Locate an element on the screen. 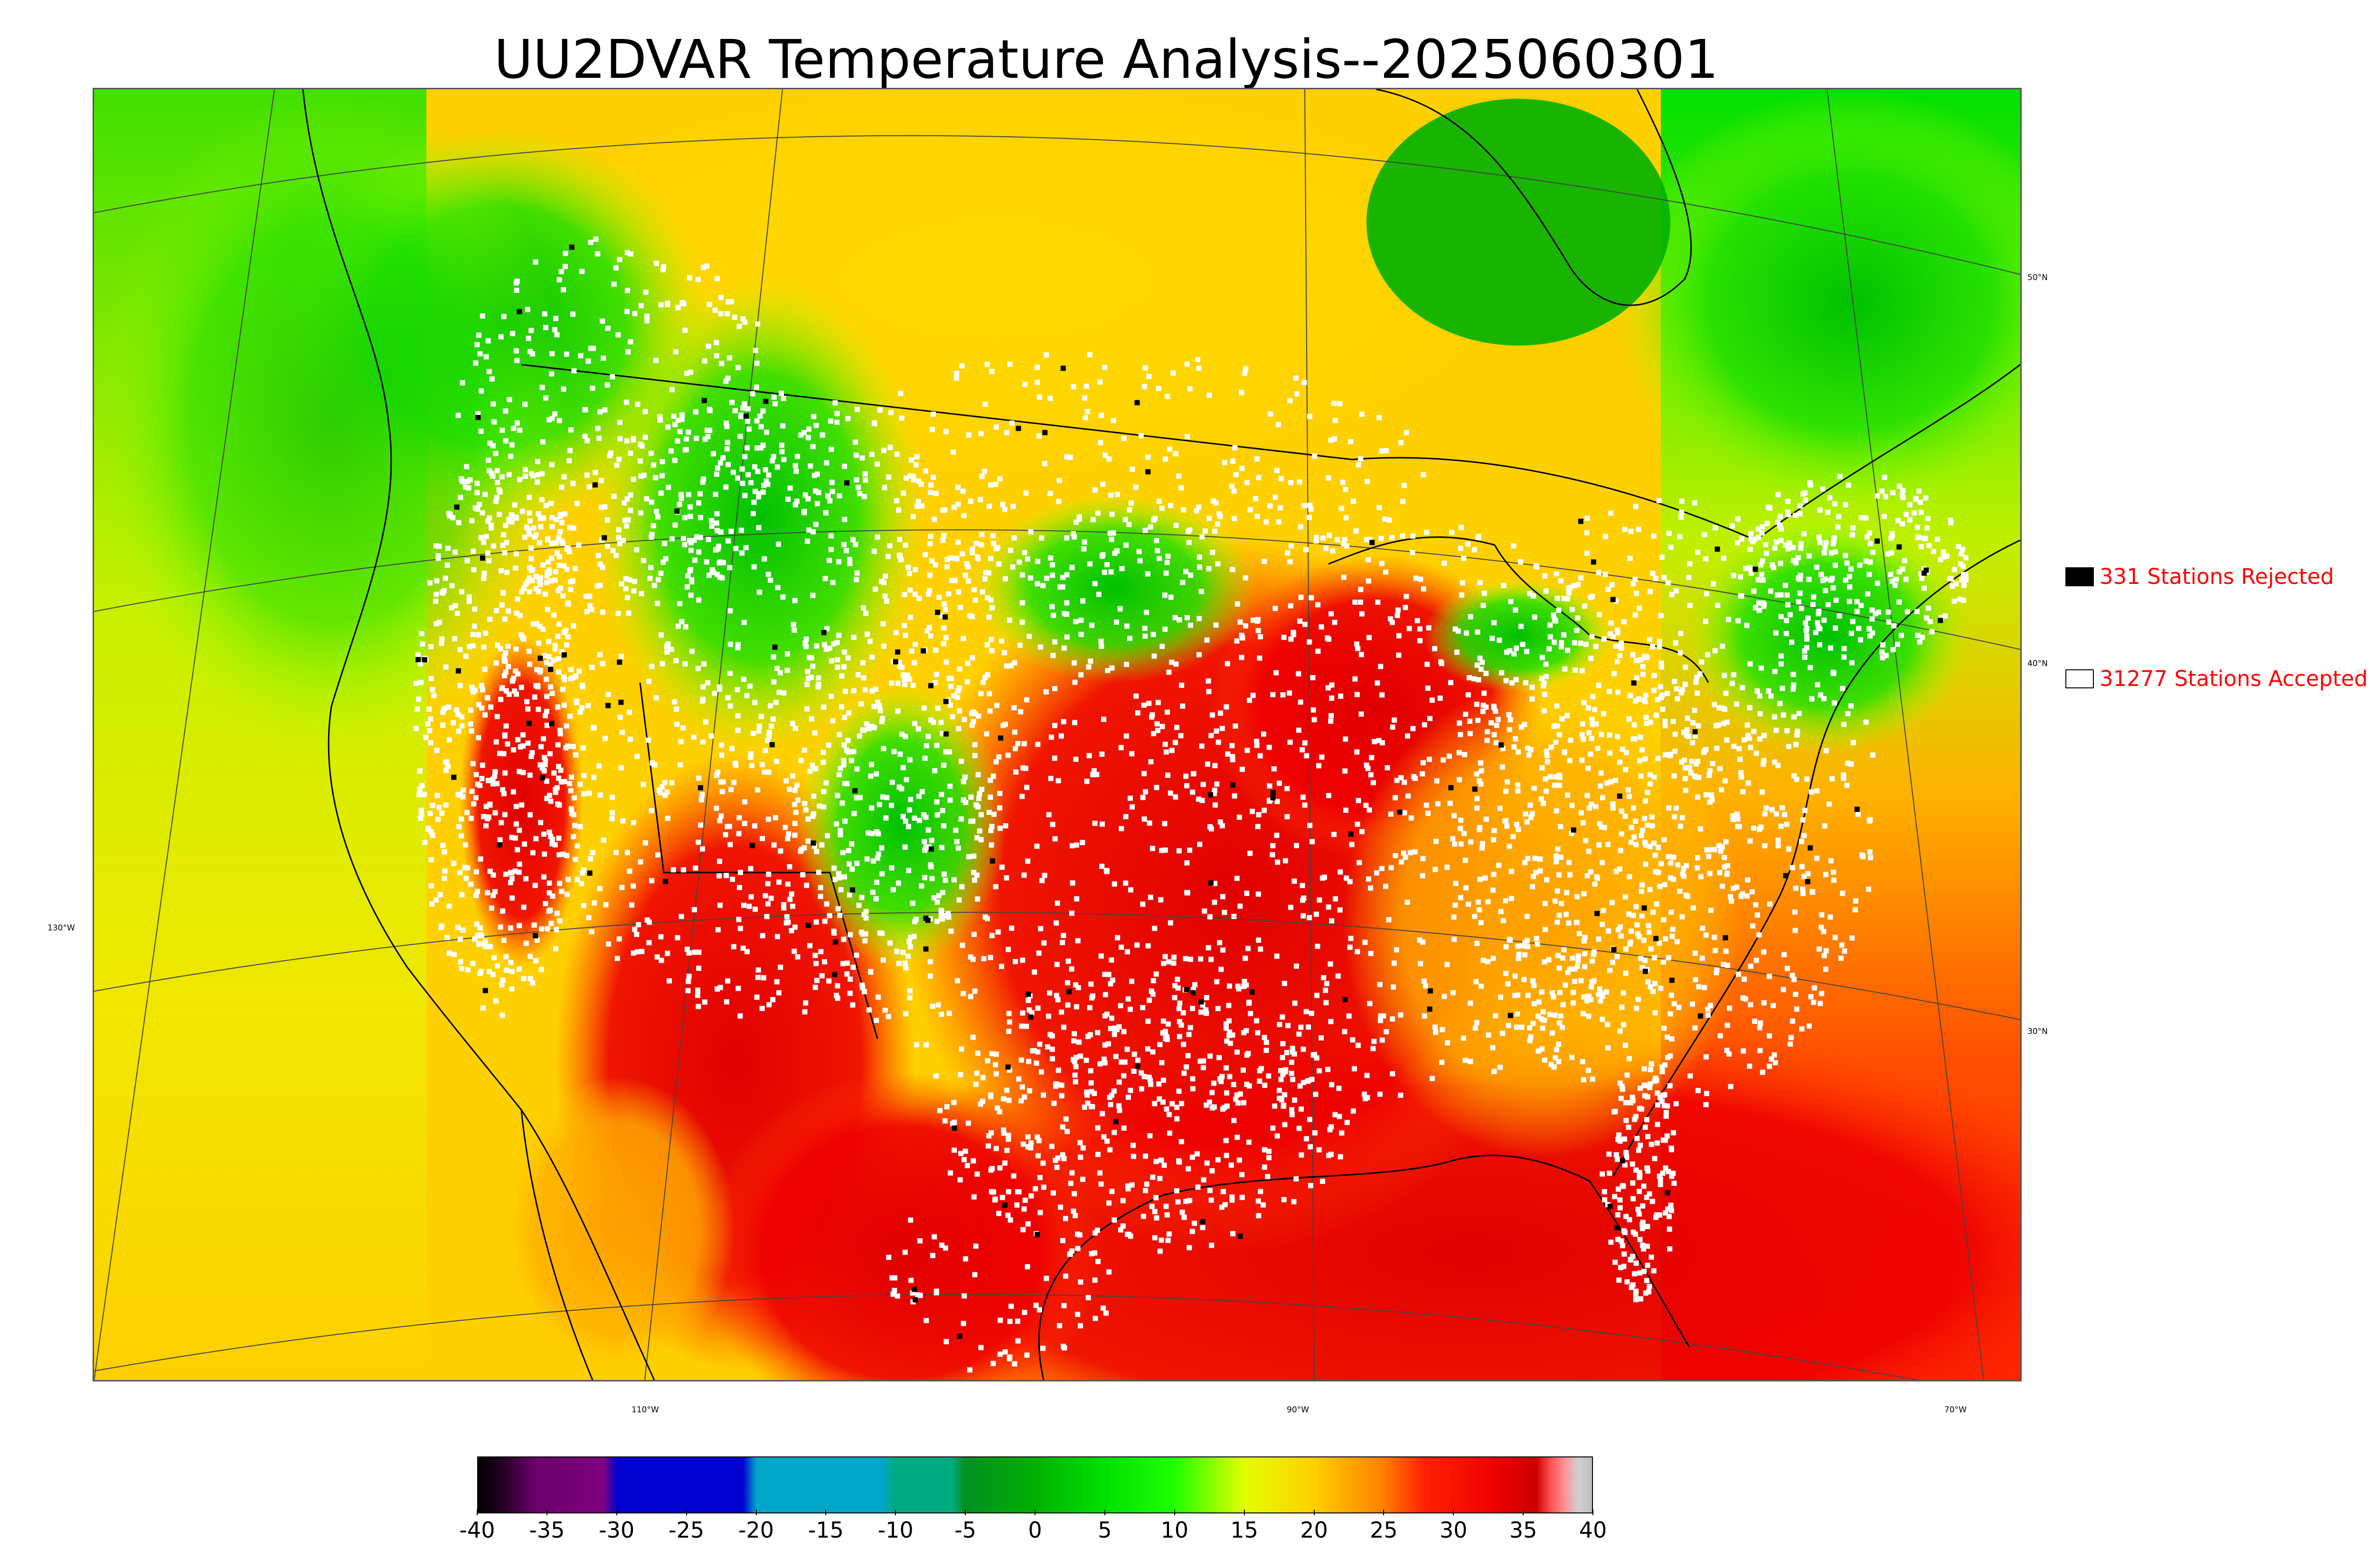  field-greatlakes-green is located at coordinates (1518, 635).